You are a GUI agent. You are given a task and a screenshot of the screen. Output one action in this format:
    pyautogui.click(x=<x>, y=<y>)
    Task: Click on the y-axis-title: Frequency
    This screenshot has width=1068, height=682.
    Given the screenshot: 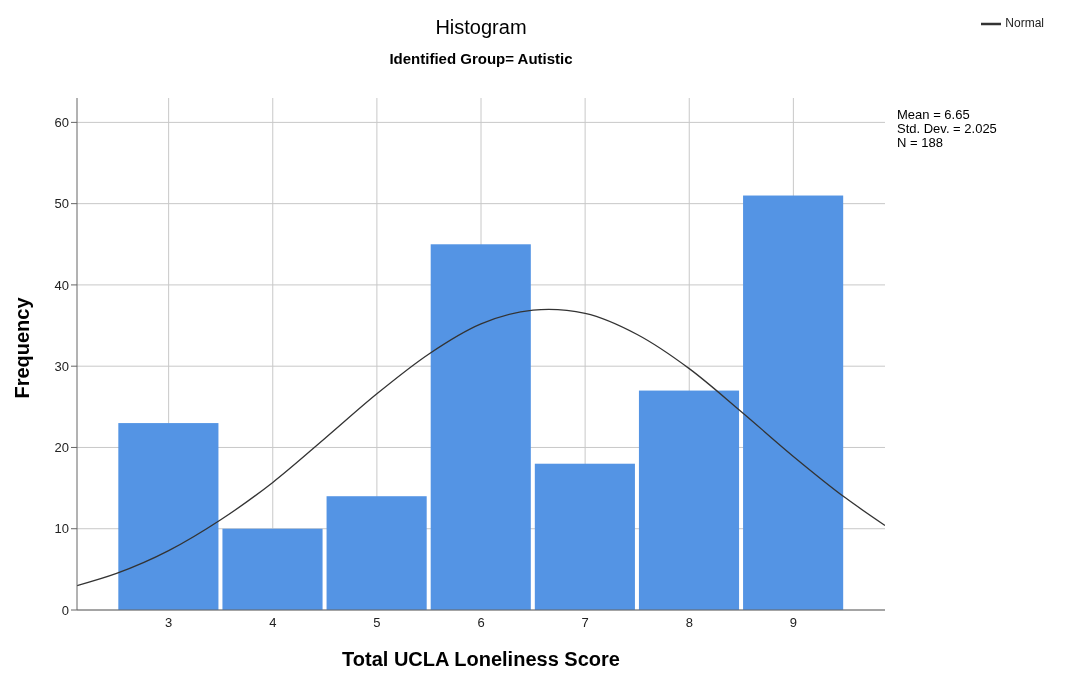 What is the action you would take?
    pyautogui.click(x=22, y=348)
    